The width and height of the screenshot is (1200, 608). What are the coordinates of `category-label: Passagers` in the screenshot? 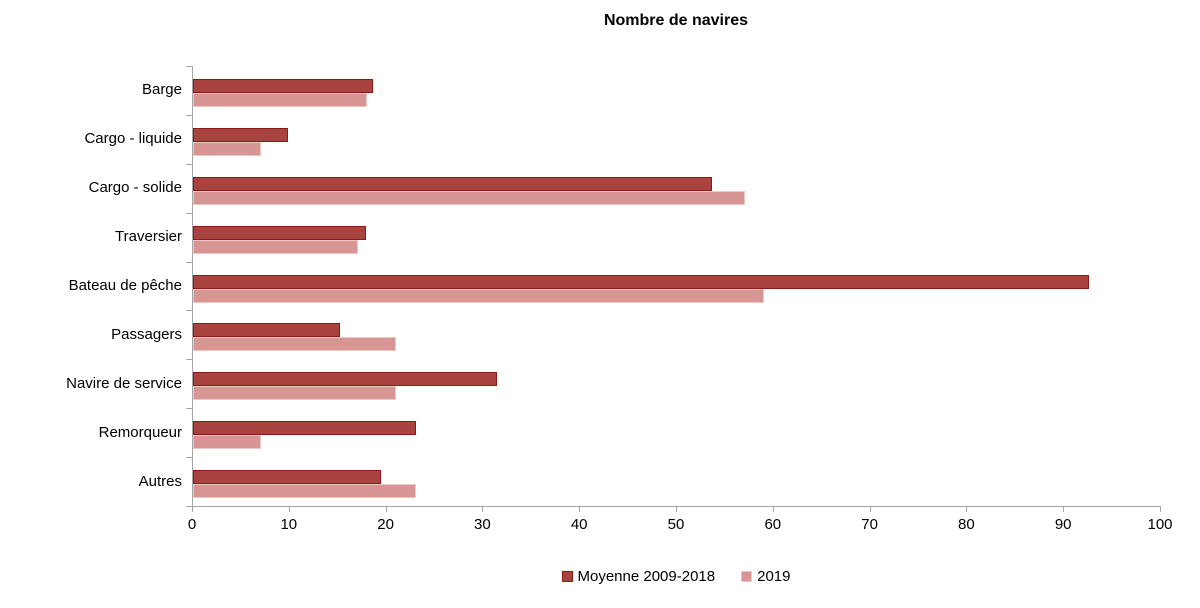 It's located at (146, 334).